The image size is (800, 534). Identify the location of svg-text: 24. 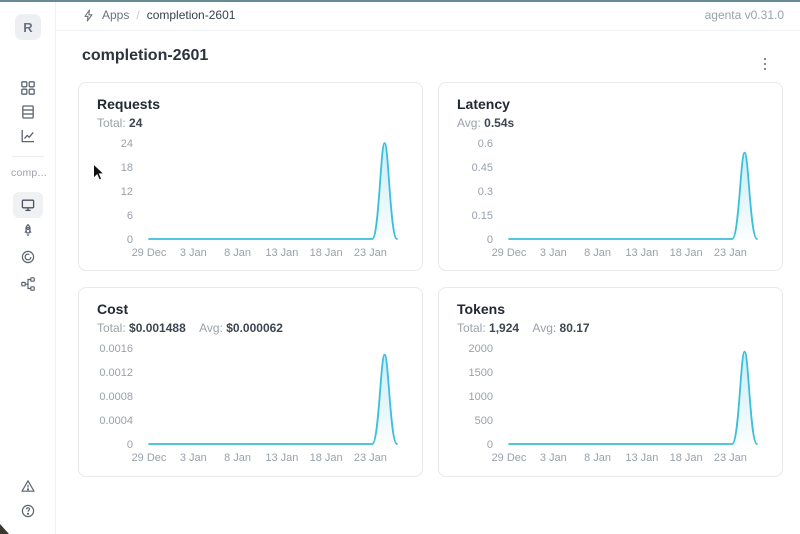
(127, 144).